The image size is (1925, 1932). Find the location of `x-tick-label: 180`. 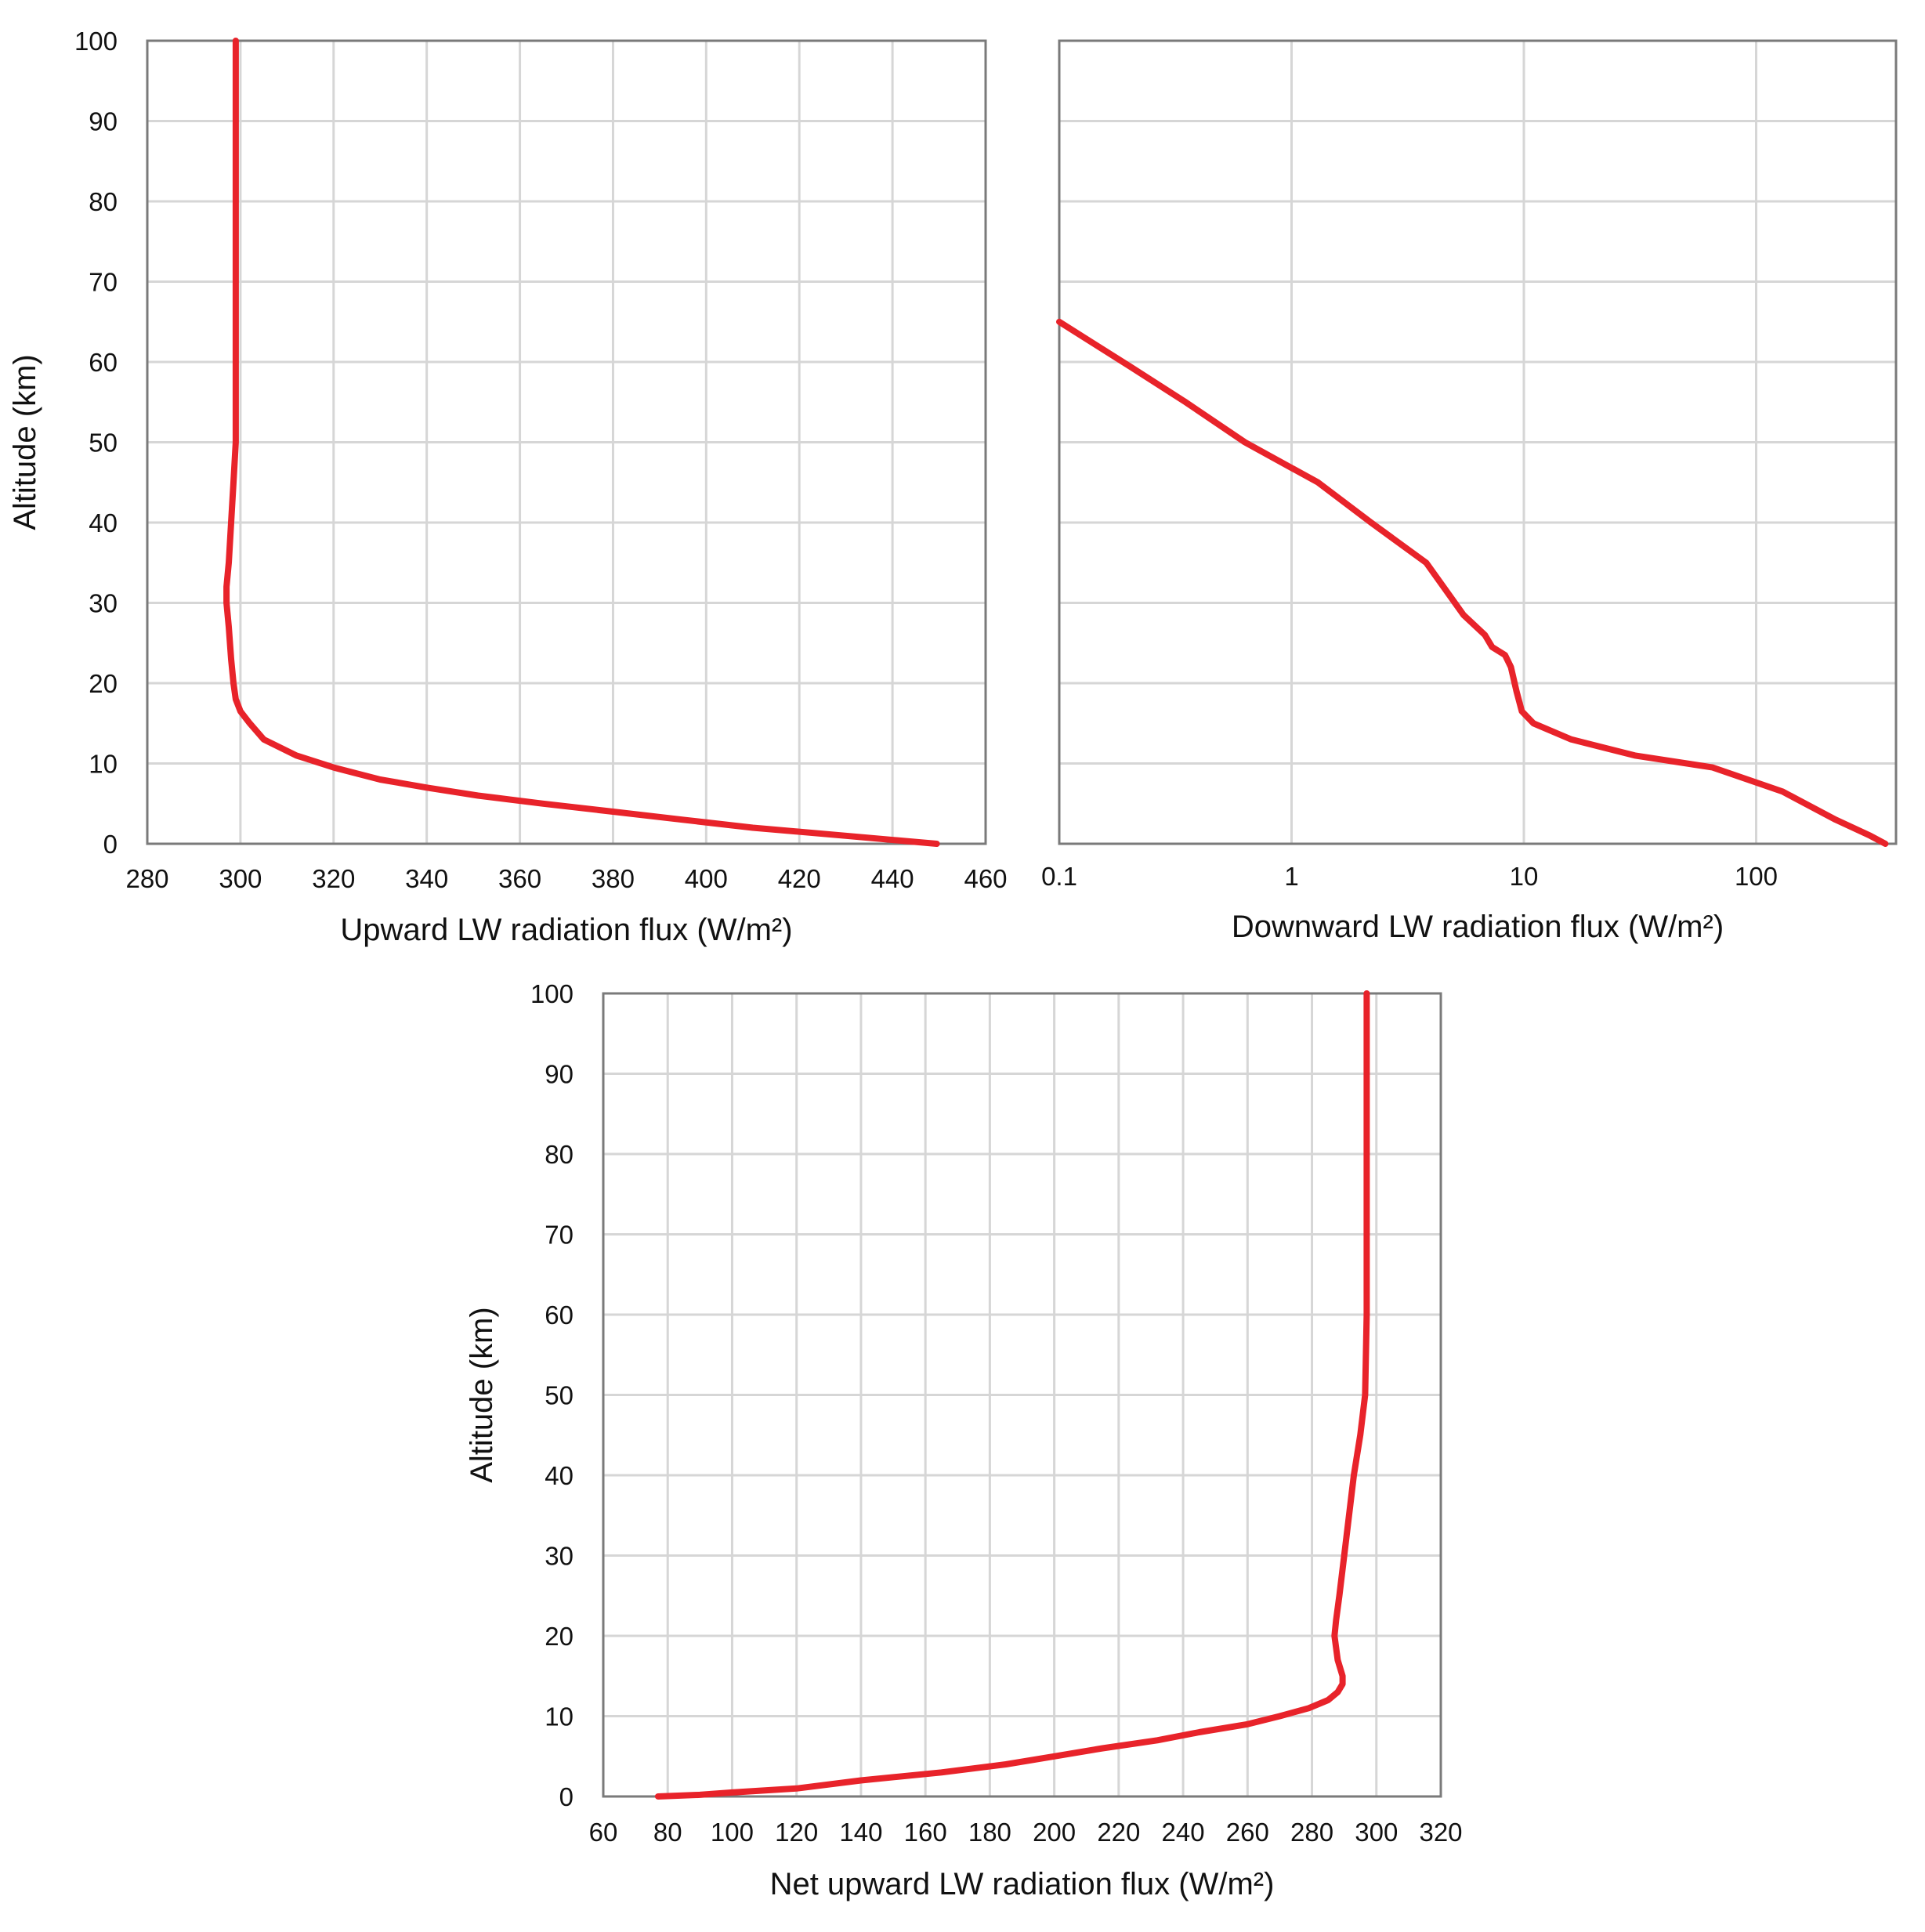

x-tick-label: 180 is located at coordinates (990, 1833).